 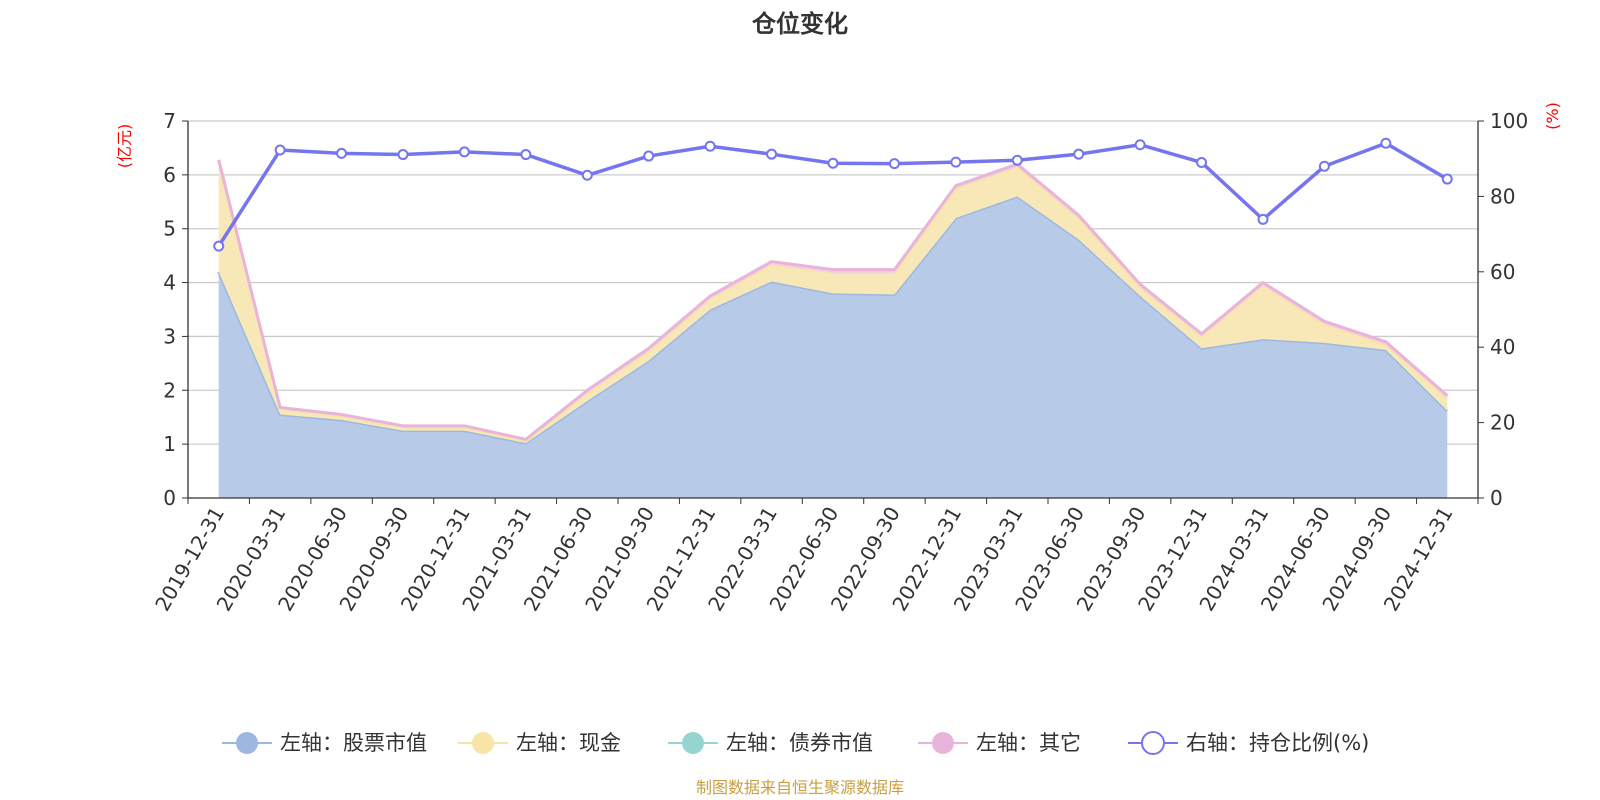 I want to click on left-axis-tick-label: 7, so click(x=169, y=121).